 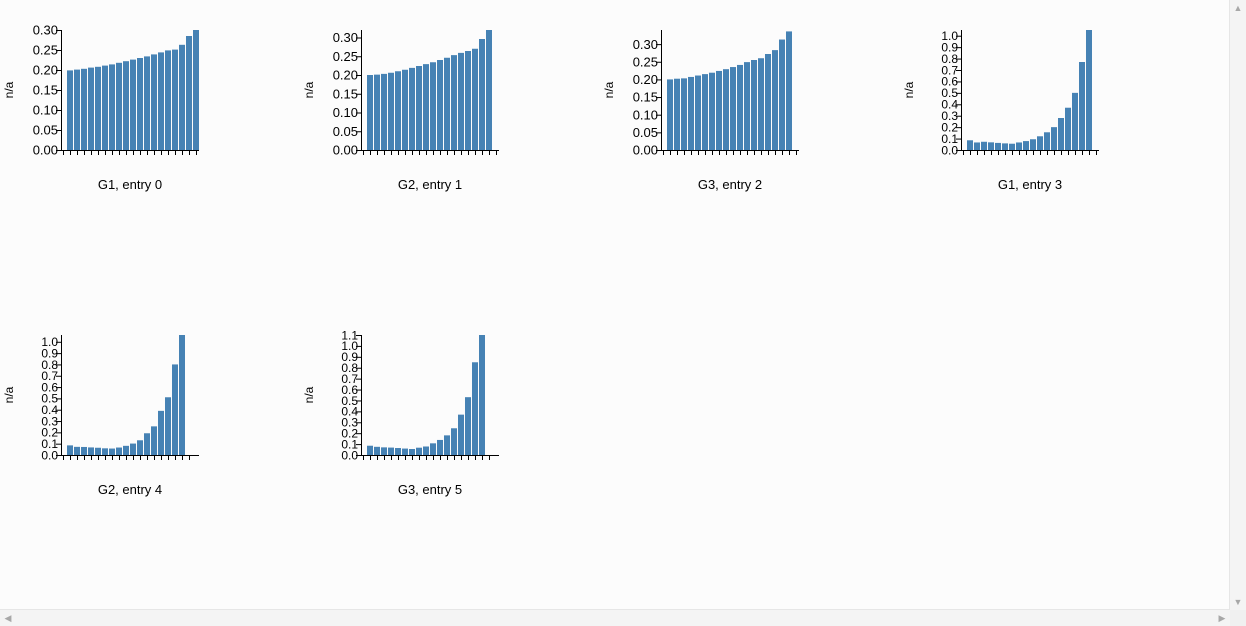 I want to click on scroll-up-arrow: ▲, so click(x=1238, y=8).